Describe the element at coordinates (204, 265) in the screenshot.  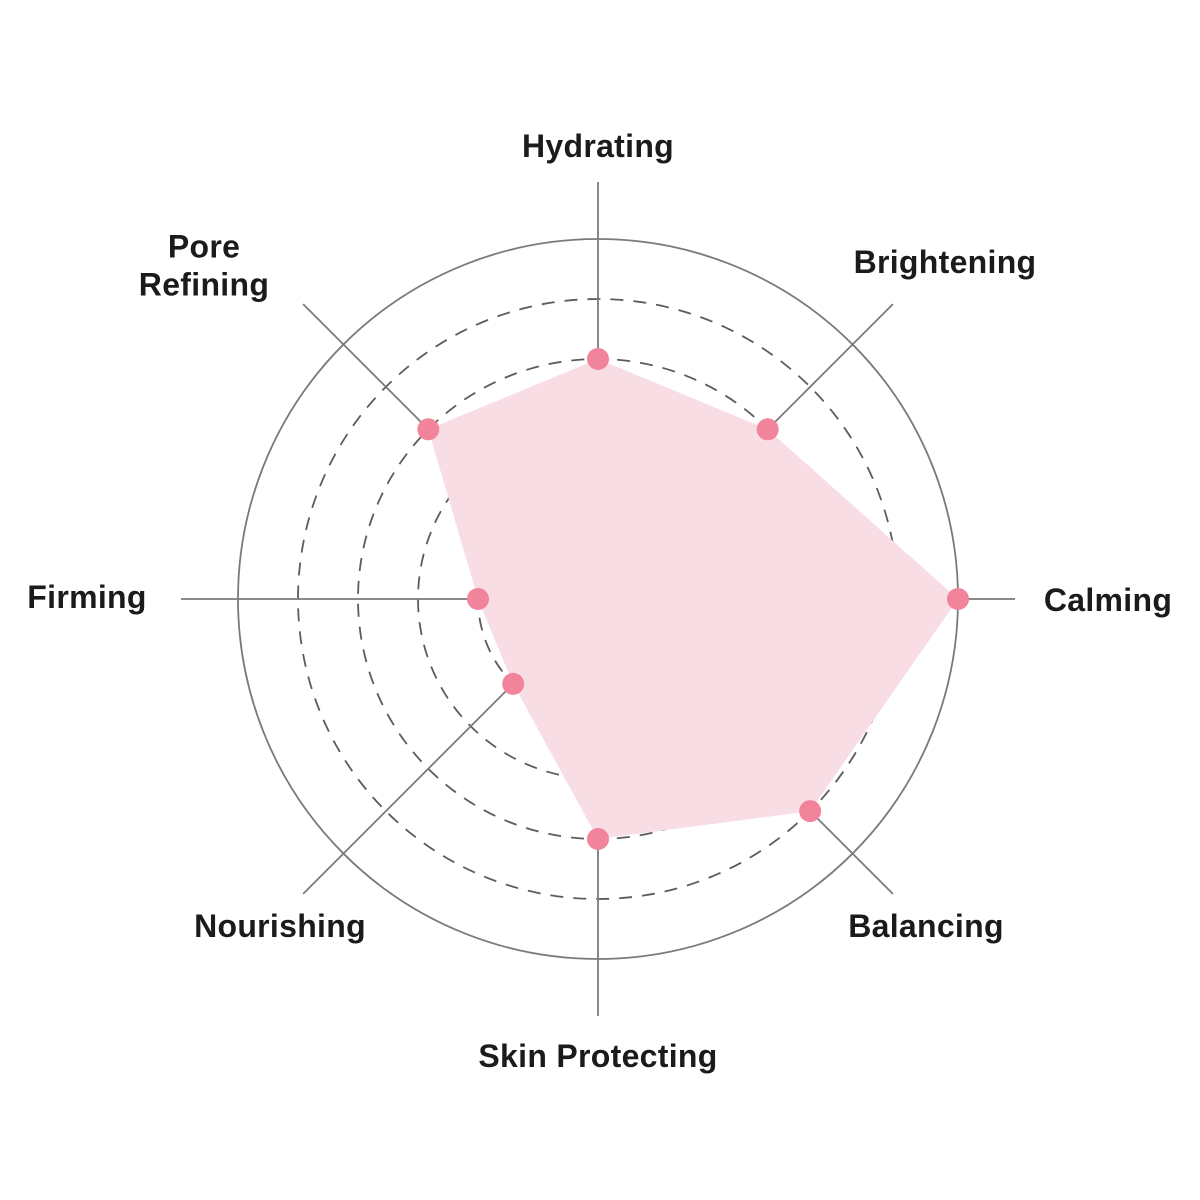
I see `axis-label-pore-refining: Pore Refining` at that location.